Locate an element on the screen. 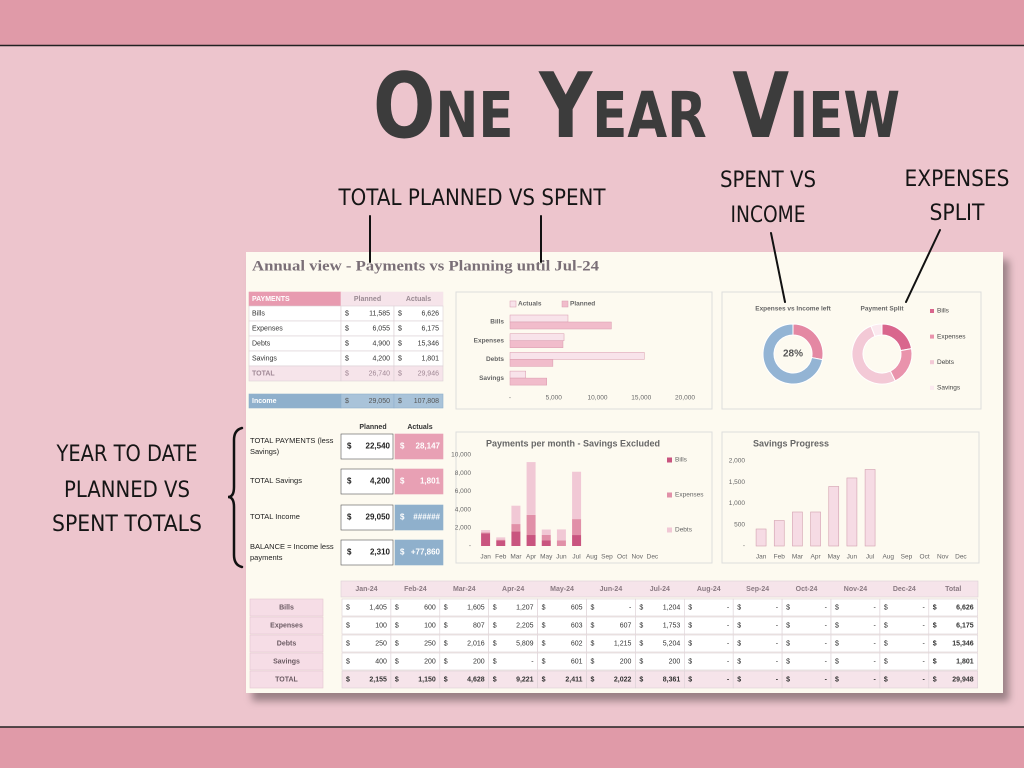 Image resolution: width=1024 pixels, height=768 pixels. legend-label: Debts is located at coordinates (946, 362).